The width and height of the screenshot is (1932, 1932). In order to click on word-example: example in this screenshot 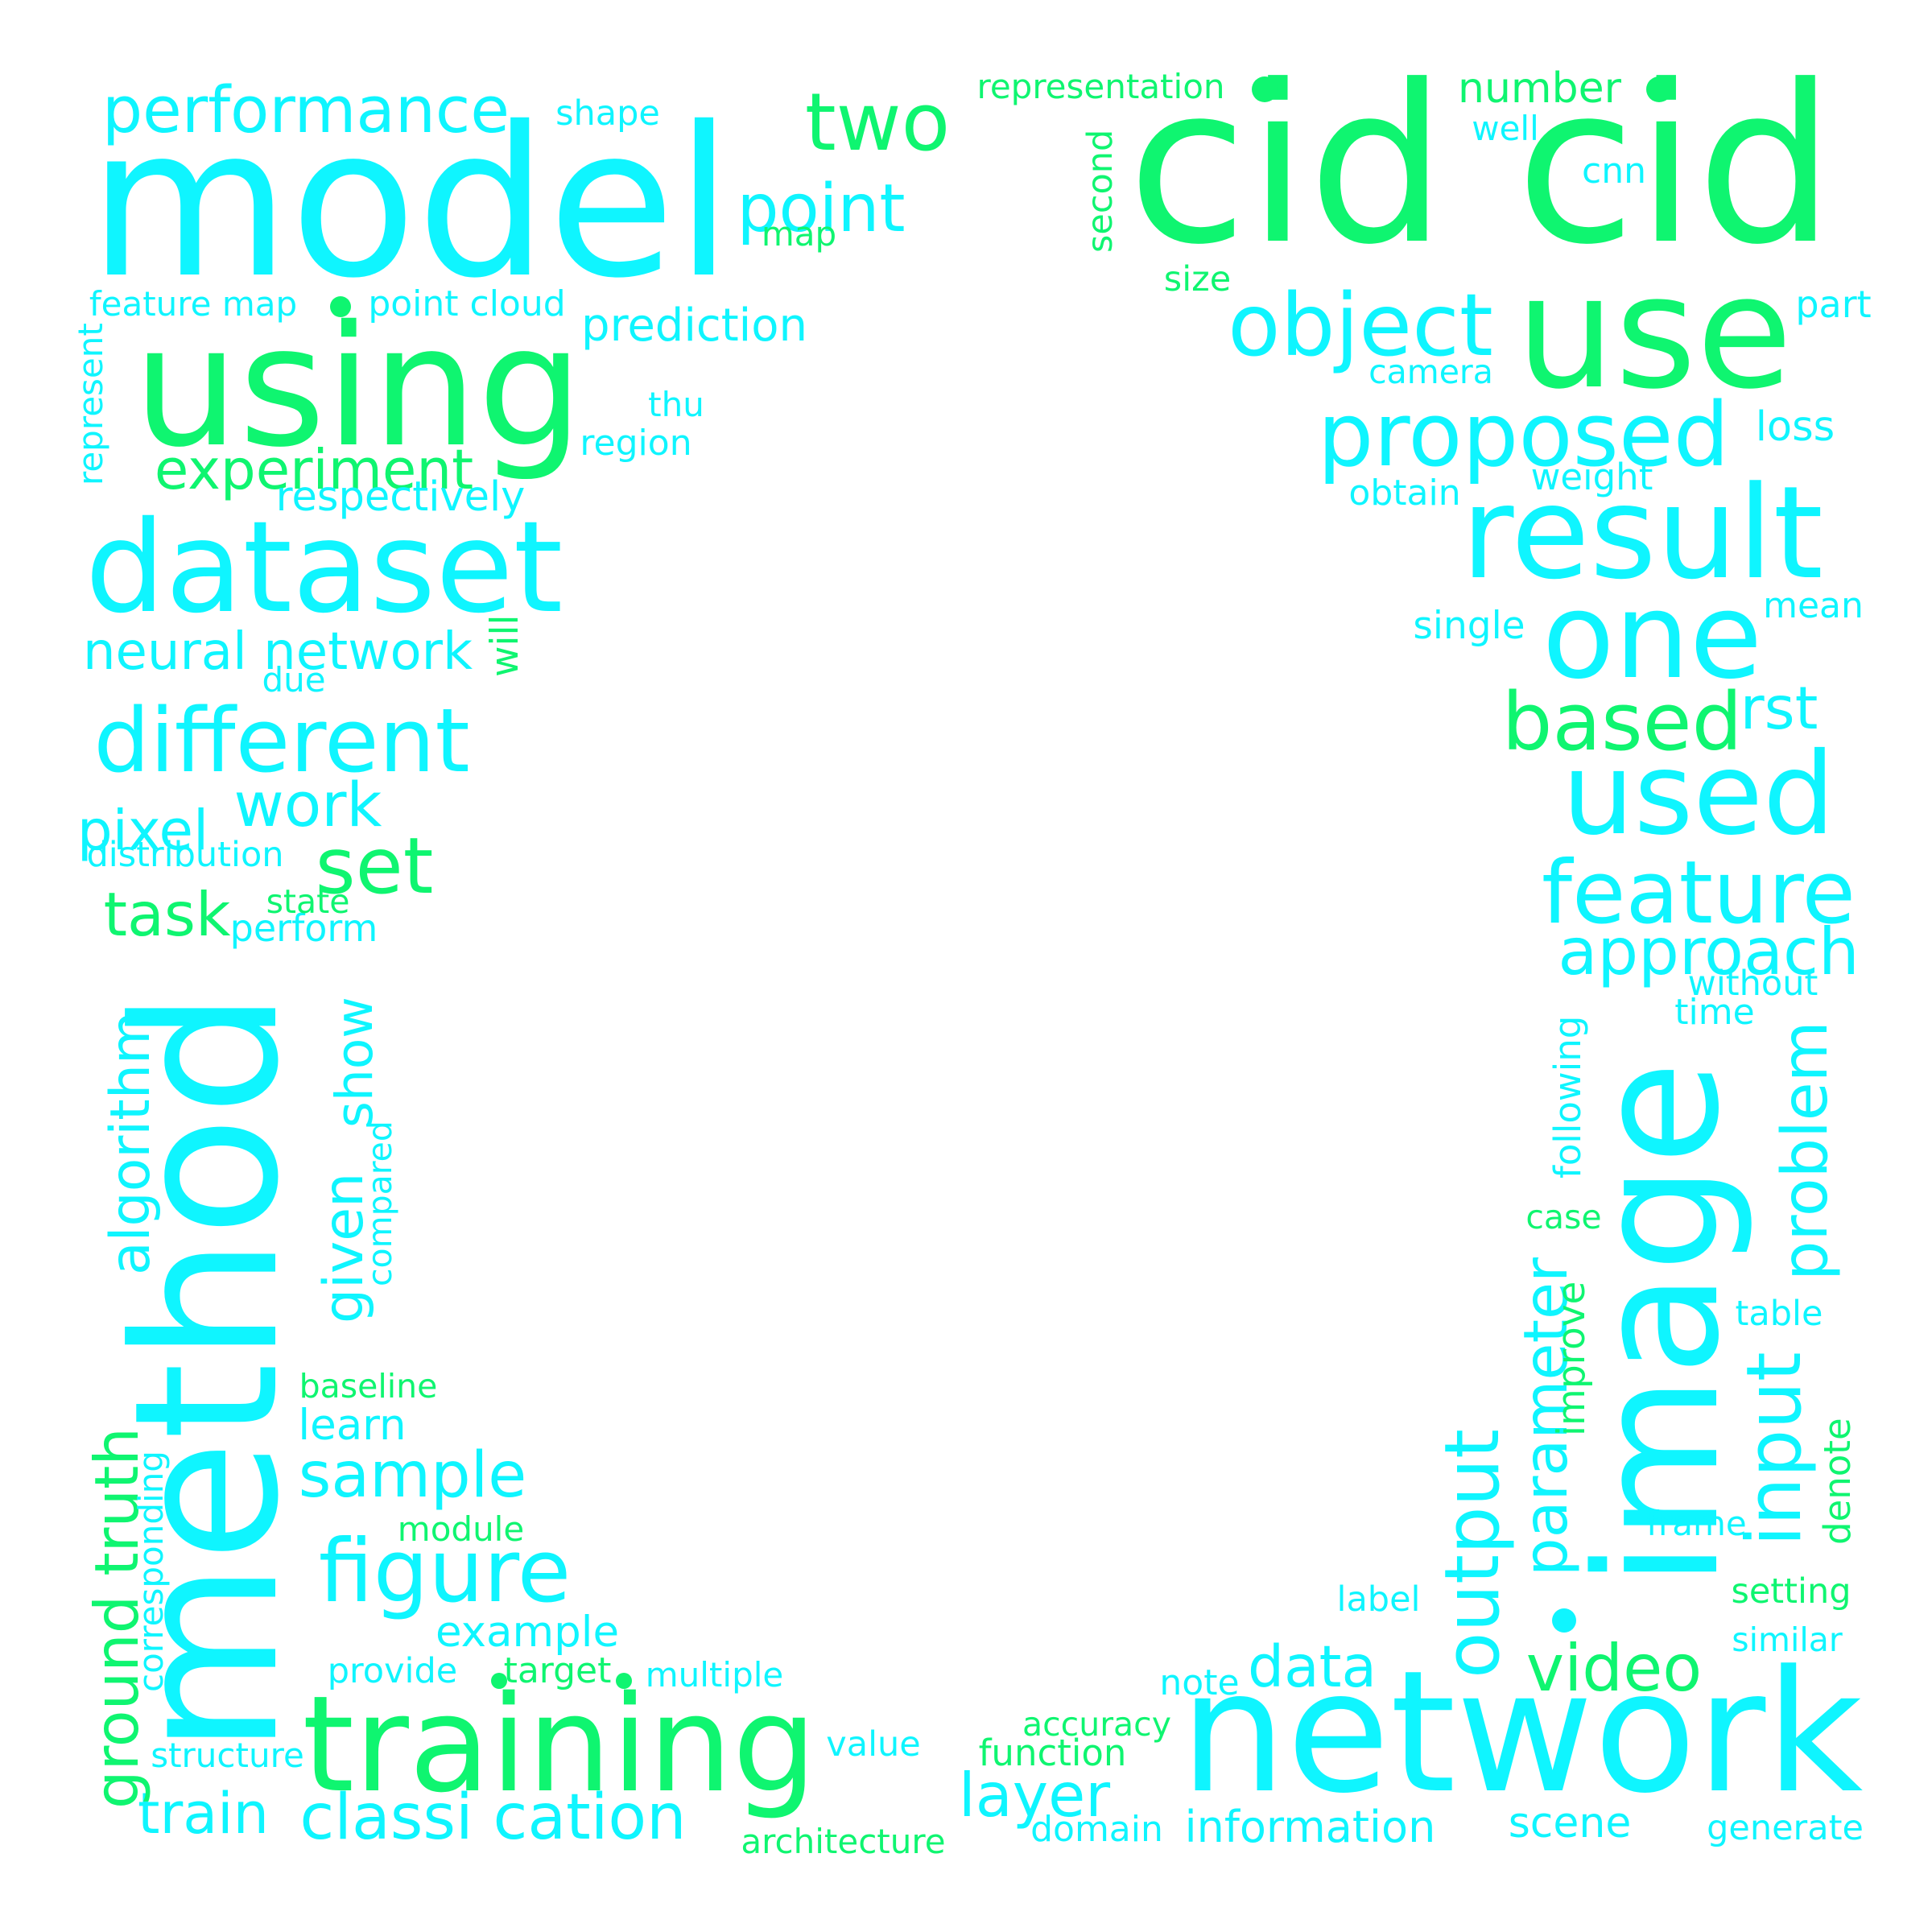, I will do `click(527, 1632)`.